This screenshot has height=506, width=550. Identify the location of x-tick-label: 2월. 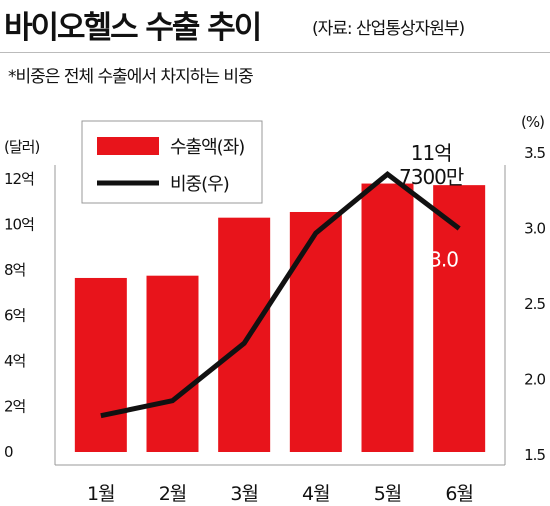
(173, 494).